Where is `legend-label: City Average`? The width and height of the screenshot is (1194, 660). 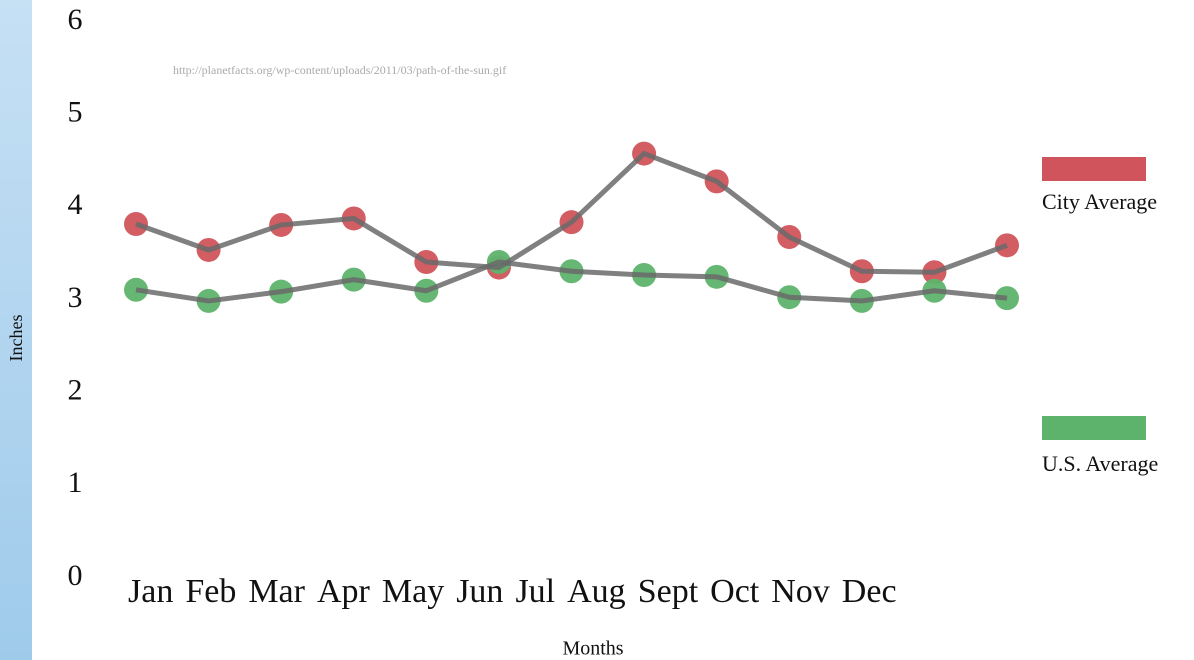 legend-label: City Average is located at coordinates (1099, 201).